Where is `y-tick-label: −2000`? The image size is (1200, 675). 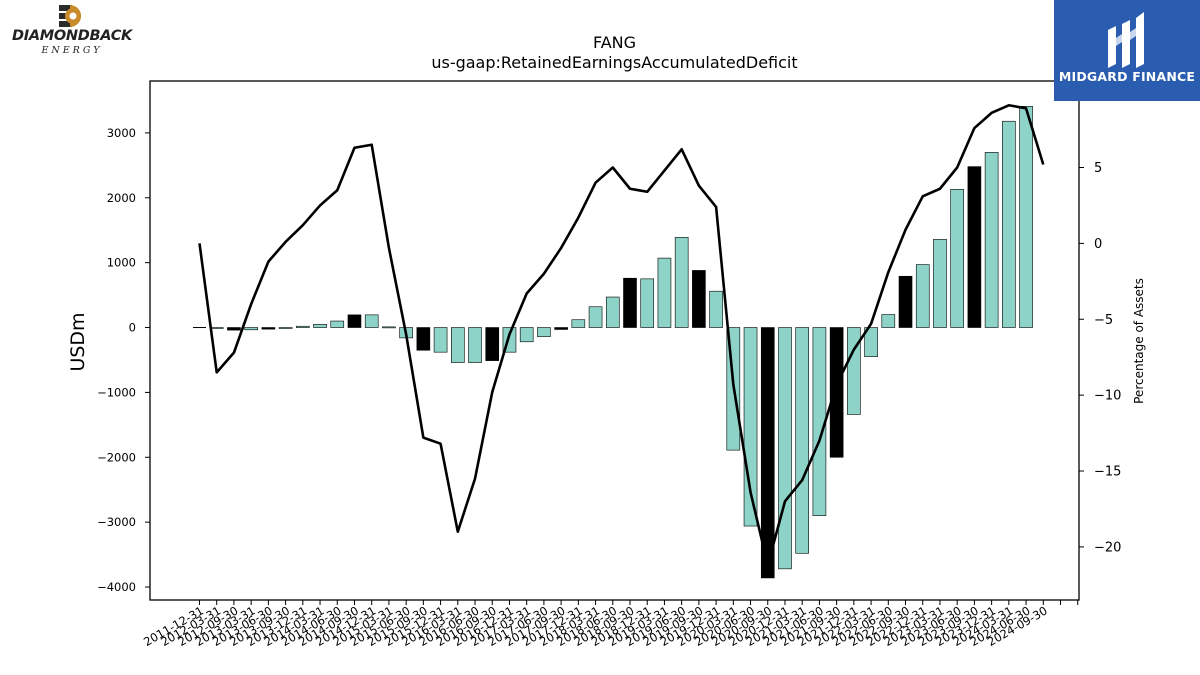 y-tick-label: −2000 is located at coordinates (116, 457).